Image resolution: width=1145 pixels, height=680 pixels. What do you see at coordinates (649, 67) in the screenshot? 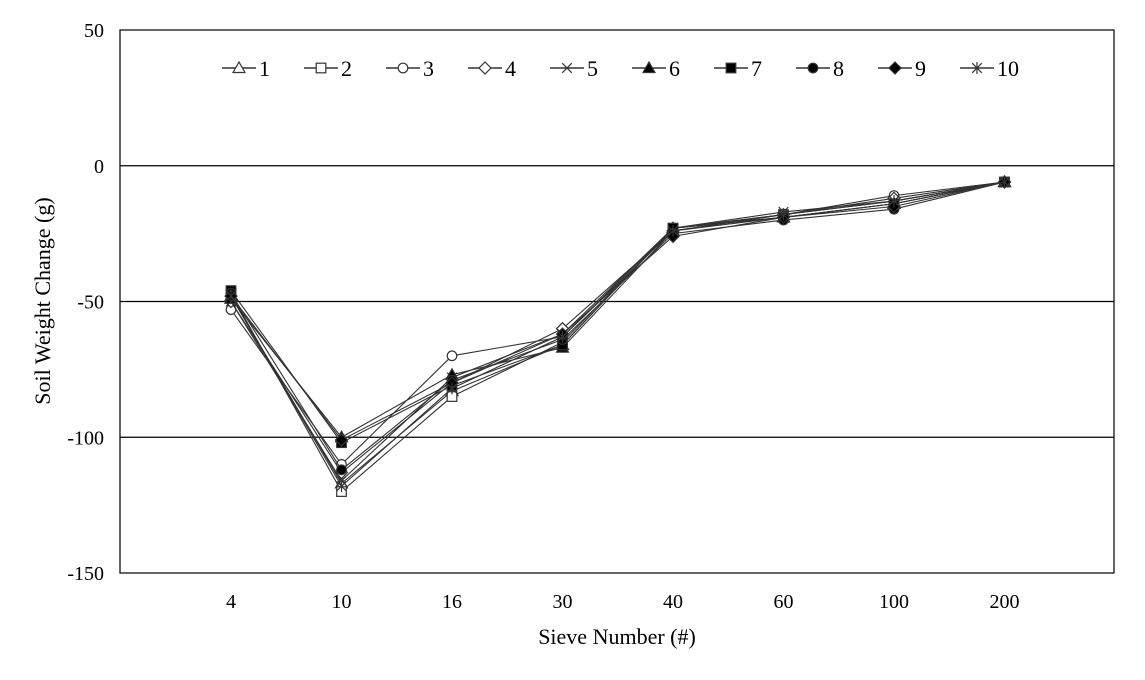
I see `marker-triangle` at bounding box center [649, 67].